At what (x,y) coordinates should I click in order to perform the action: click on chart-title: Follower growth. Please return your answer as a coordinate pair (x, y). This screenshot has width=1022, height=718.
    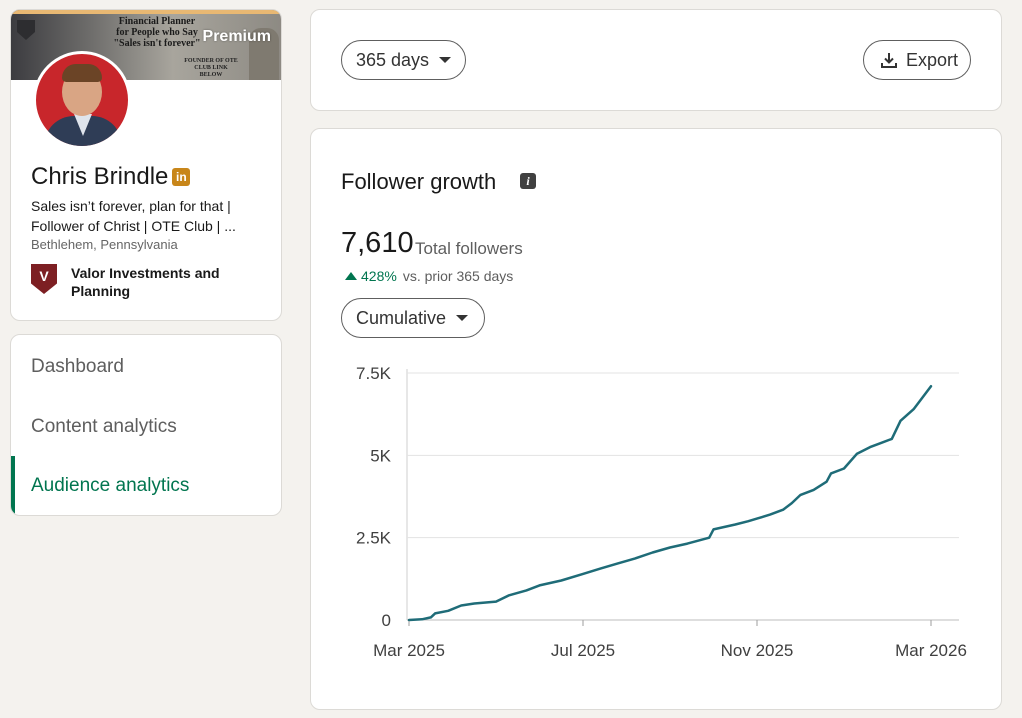
    Looking at the image, I should click on (419, 181).